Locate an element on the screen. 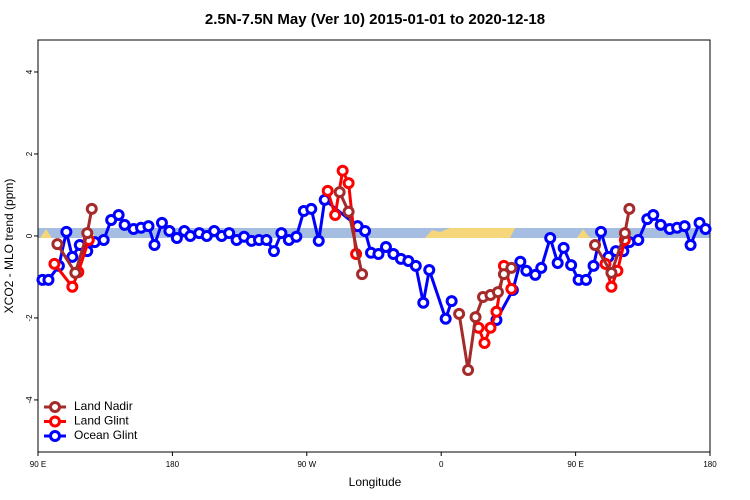 This screenshot has width=750, height=500. y-tick-label: 2 is located at coordinates (29, 153).